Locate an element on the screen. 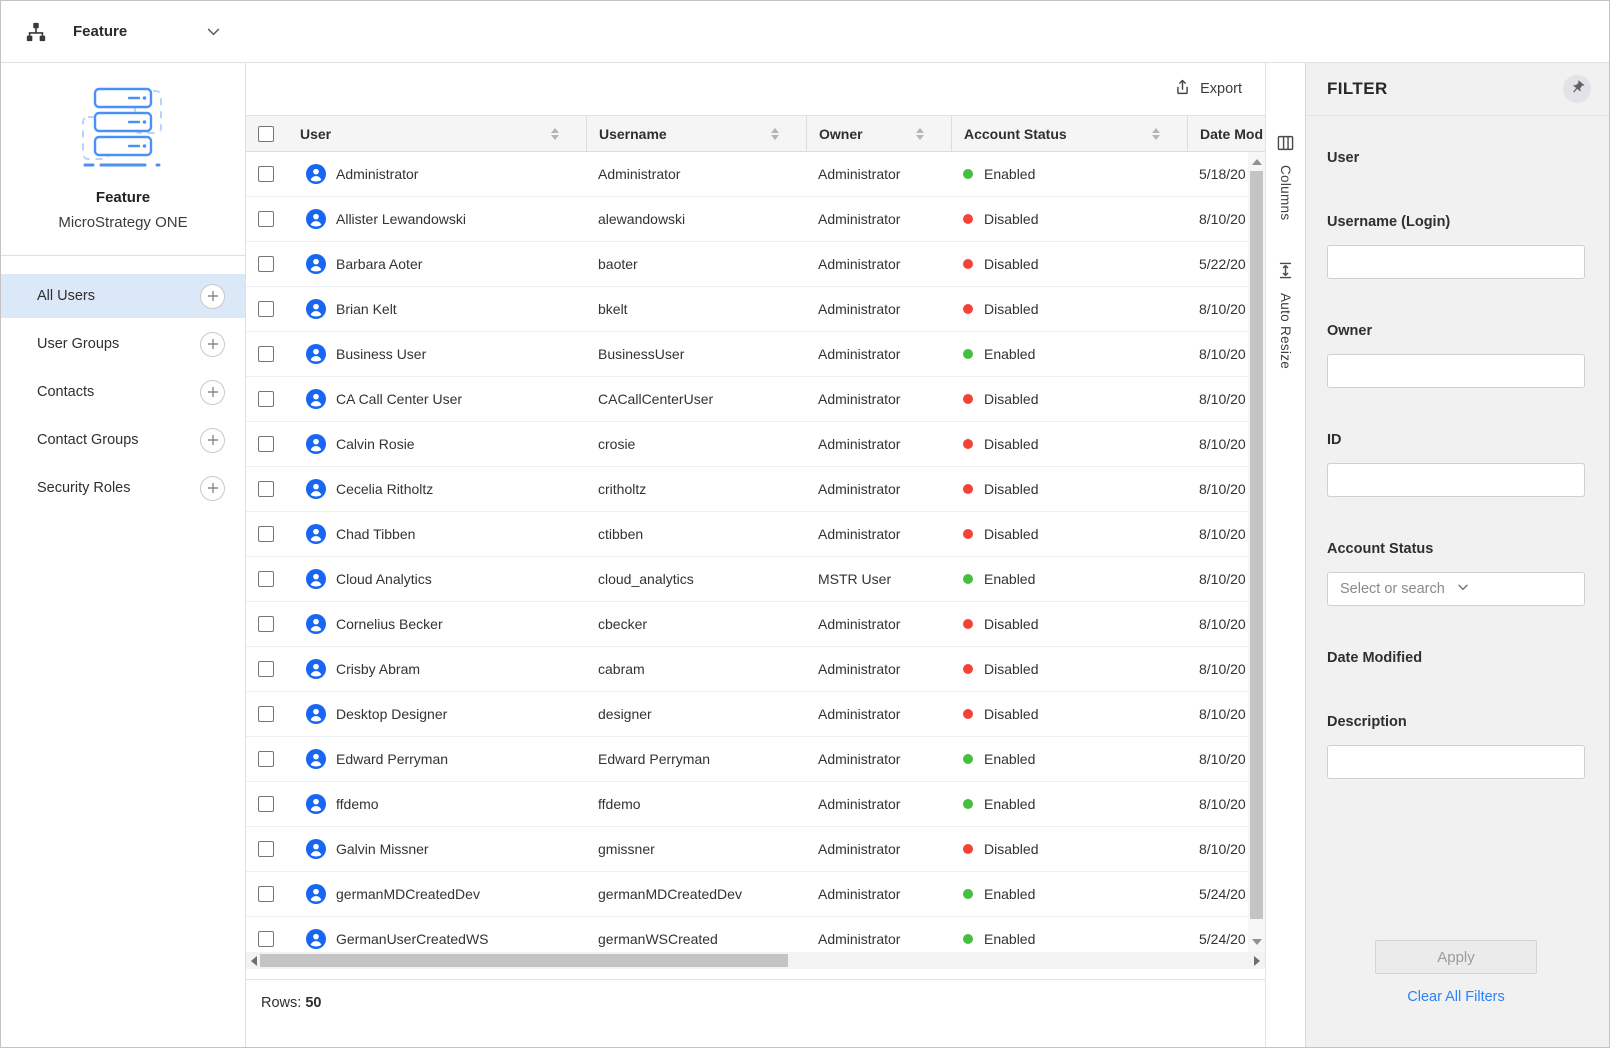 The width and height of the screenshot is (1610, 1048). horizontal-scroll-thumb is located at coordinates (524, 960).